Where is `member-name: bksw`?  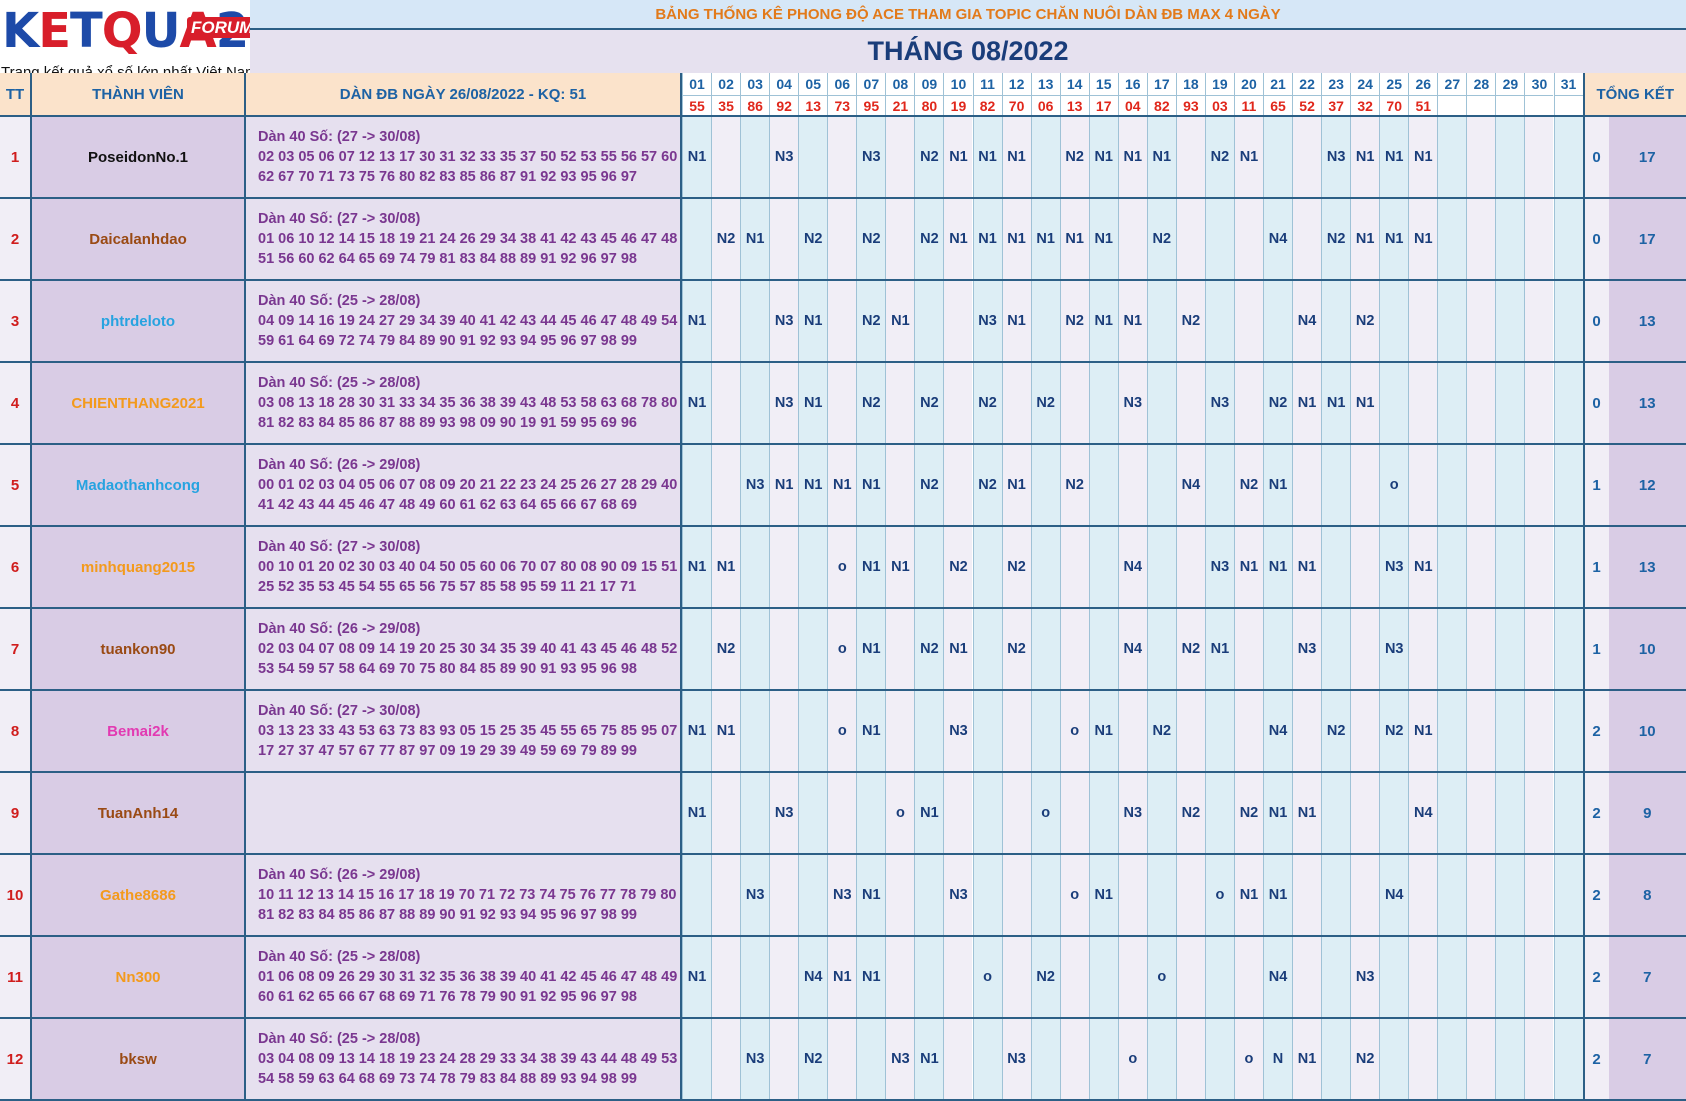 member-name: bksw is located at coordinates (139, 1059).